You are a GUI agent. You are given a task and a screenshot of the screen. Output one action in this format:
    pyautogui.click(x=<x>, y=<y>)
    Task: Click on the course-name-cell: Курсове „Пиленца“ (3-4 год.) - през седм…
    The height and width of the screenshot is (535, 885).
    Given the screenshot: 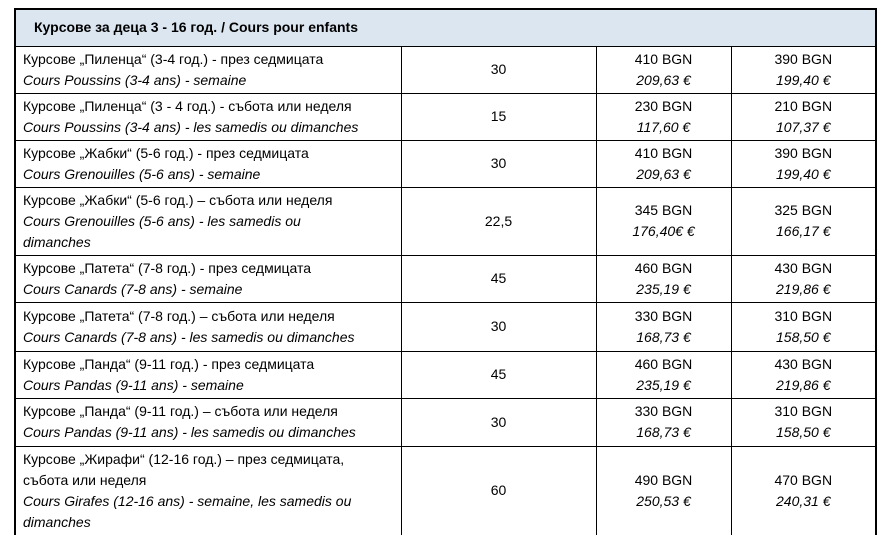 What is the action you would take?
    pyautogui.click(x=208, y=69)
    